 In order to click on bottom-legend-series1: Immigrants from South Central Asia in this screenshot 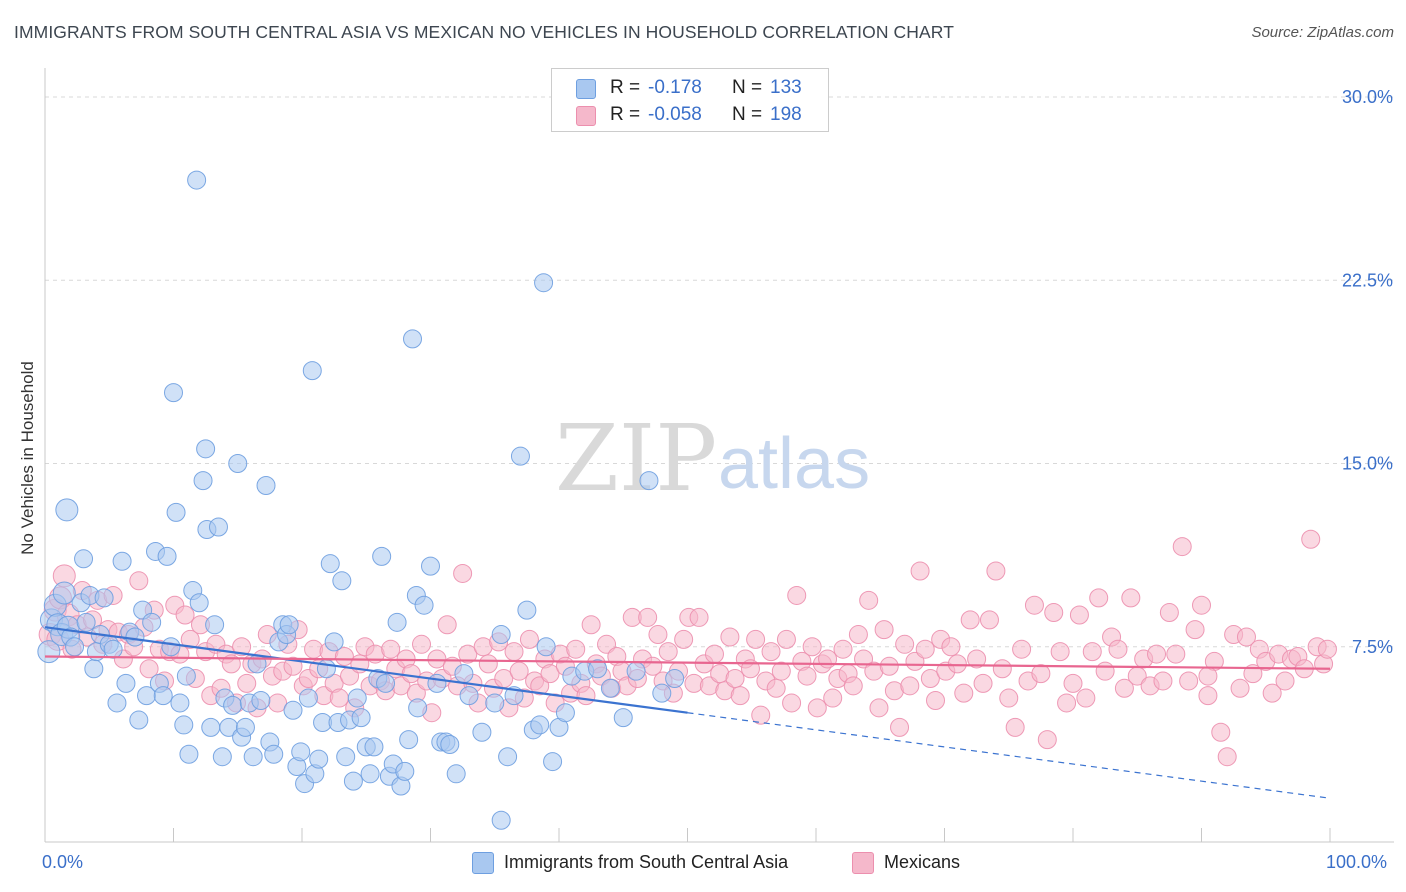, I will do `click(630, 863)`.